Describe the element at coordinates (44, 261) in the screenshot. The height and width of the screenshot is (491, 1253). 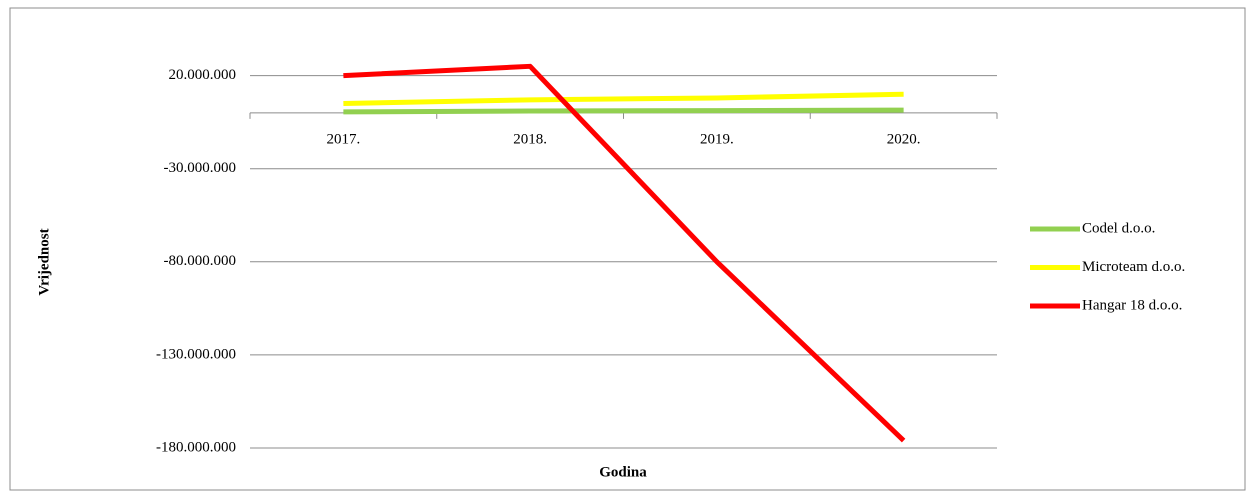
I see `y-axis-title: Vrijednost` at that location.